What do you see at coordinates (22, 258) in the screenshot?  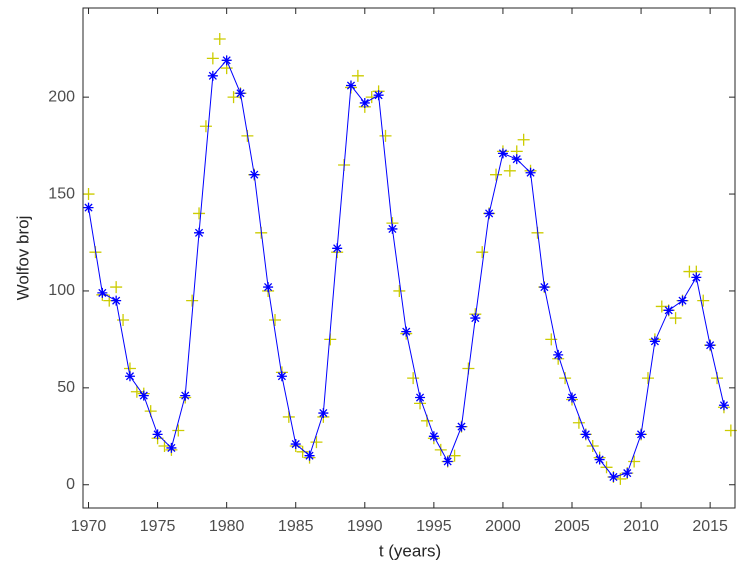 I see `y-axis-label: Wolfov broj` at bounding box center [22, 258].